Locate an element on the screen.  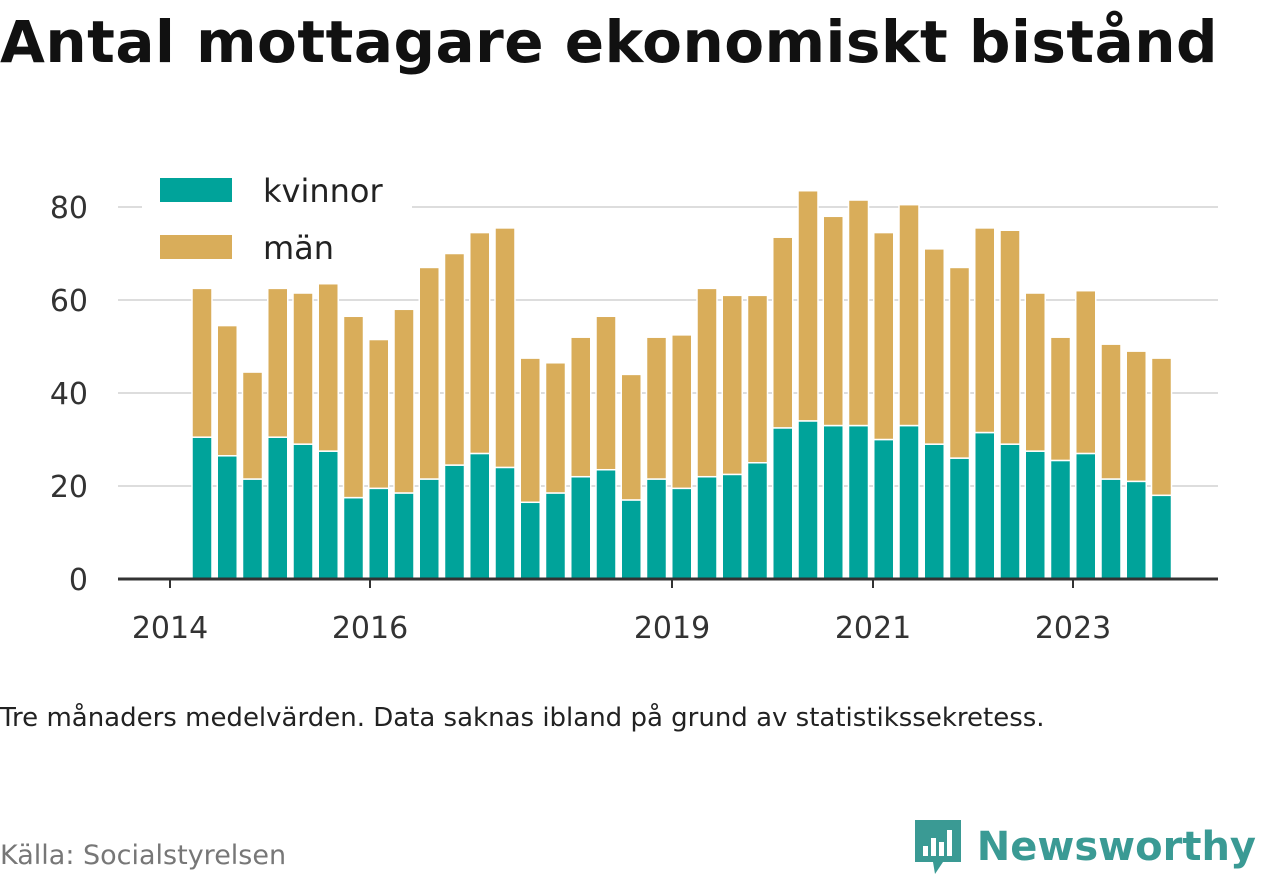
y-tick-label: 0 is located at coordinates (78, 580).